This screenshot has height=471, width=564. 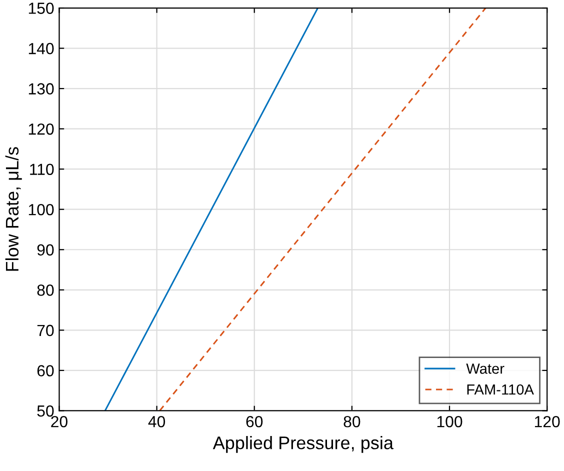 I want to click on y-tick-label: 70, so click(x=45, y=330).